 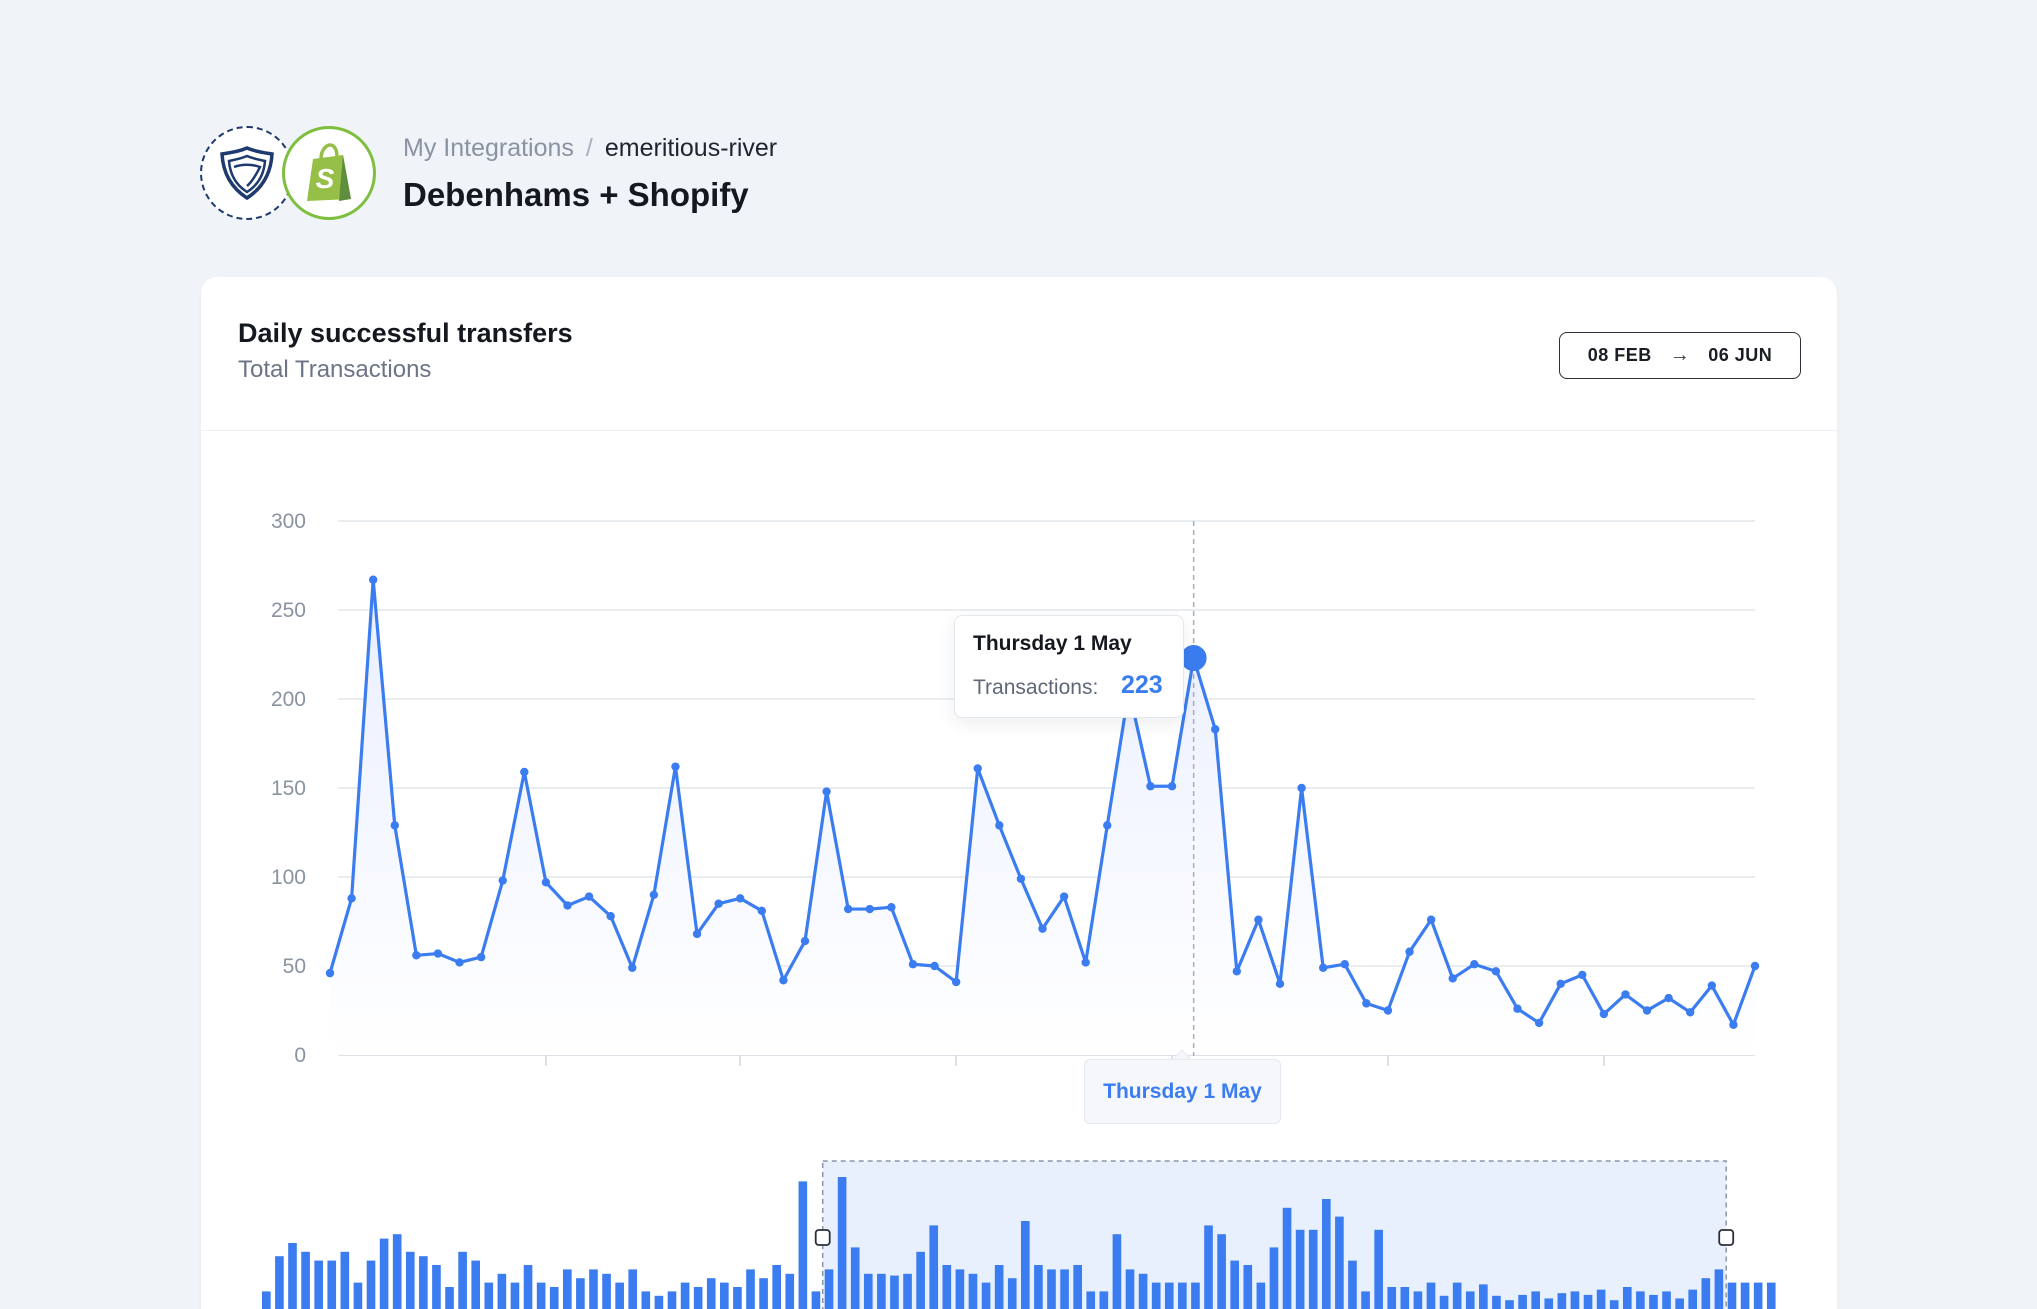 I want to click on date-range-picker: 08 FEB → 06 JUN, so click(x=1680, y=355).